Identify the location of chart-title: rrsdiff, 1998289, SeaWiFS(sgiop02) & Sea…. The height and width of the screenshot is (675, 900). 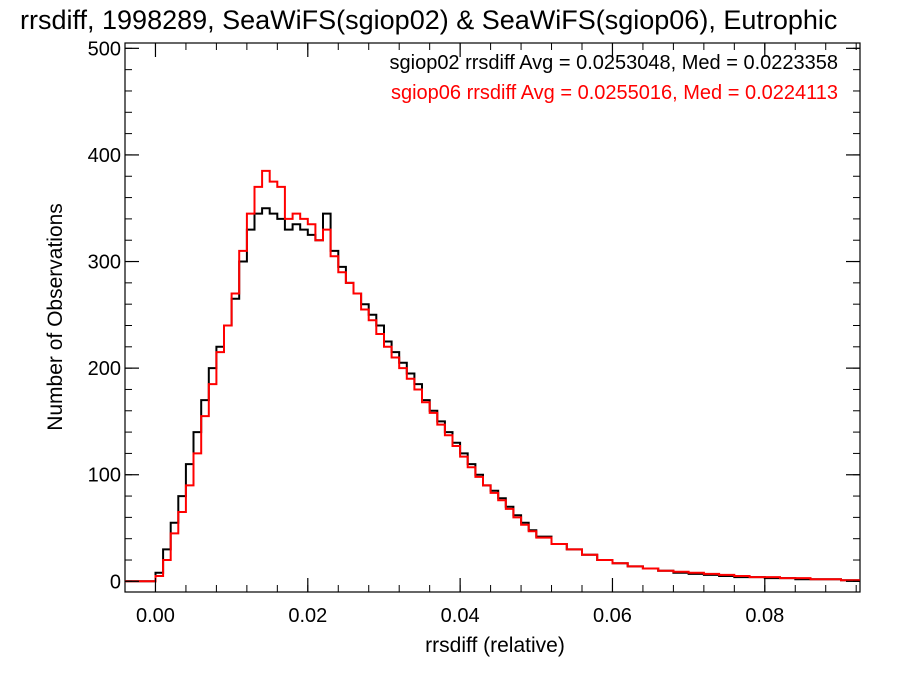
(428, 20).